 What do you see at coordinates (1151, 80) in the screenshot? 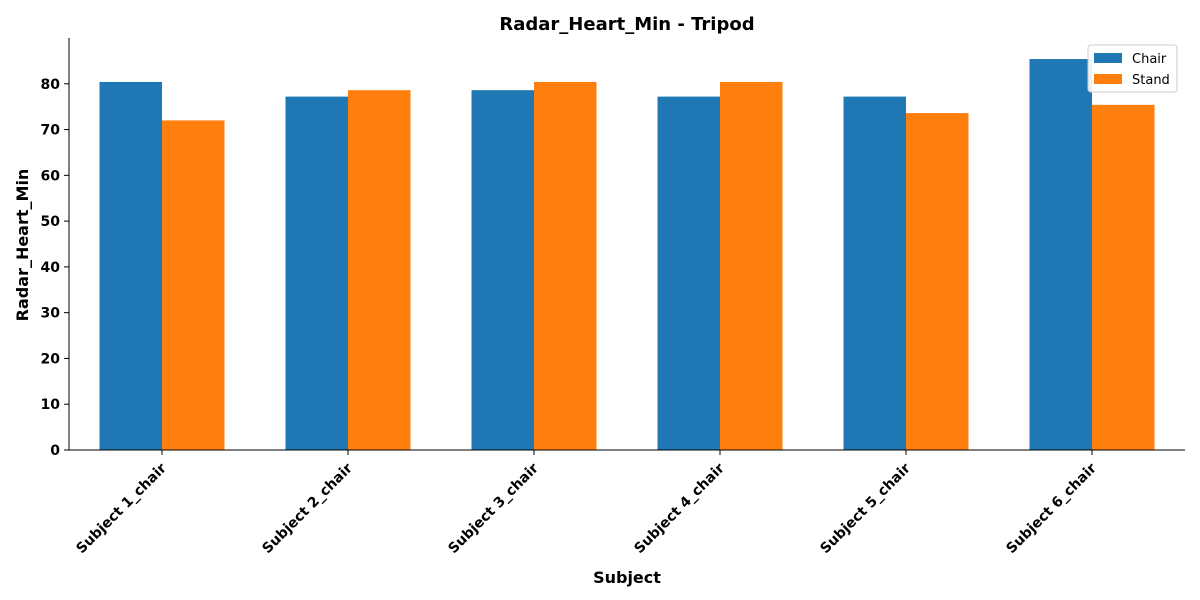
I see `legend-label-stand: Stand` at bounding box center [1151, 80].